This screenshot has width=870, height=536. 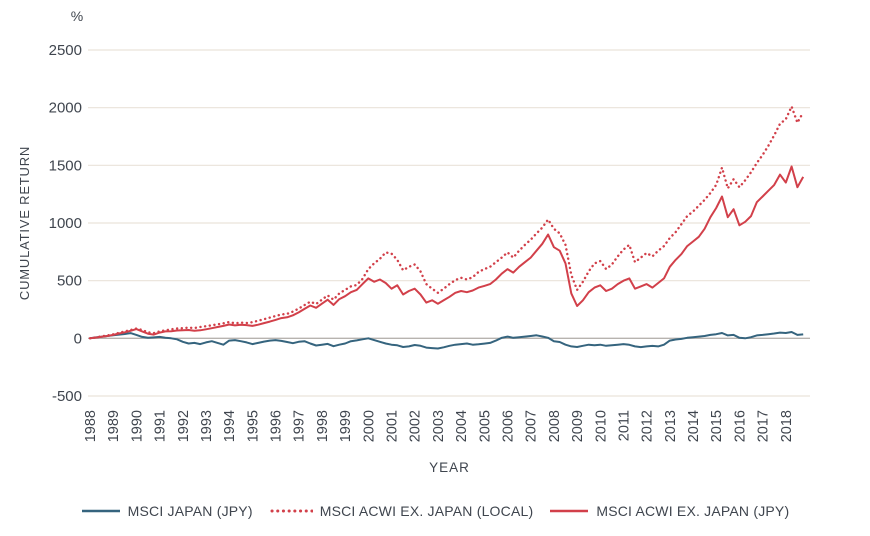 I want to click on x-tick-label: 2013, so click(x=671, y=426).